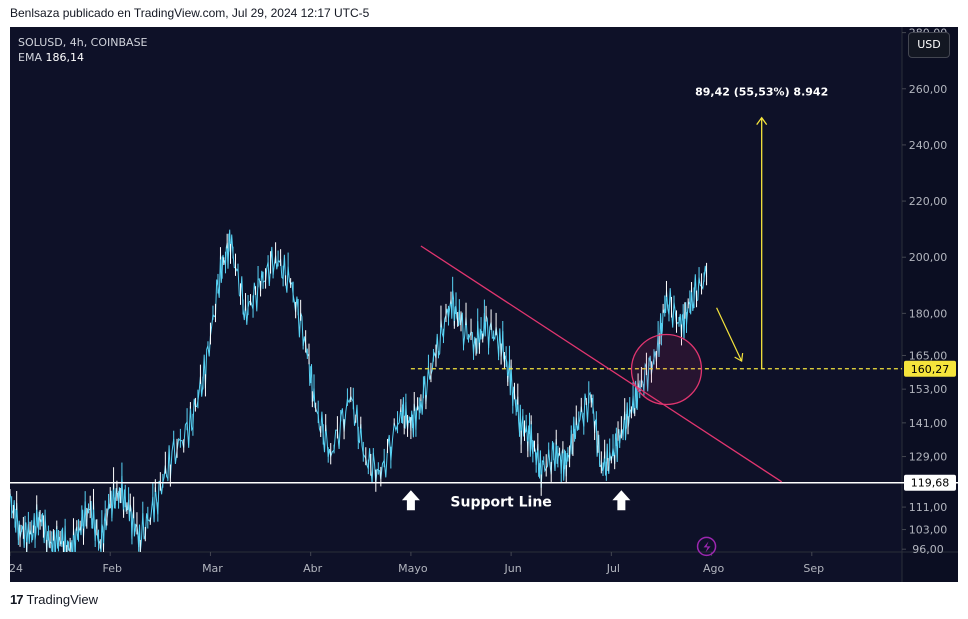 The image size is (968, 619). Describe the element at coordinates (601, 364) in the screenshot. I see `resistance-trendline` at that location.